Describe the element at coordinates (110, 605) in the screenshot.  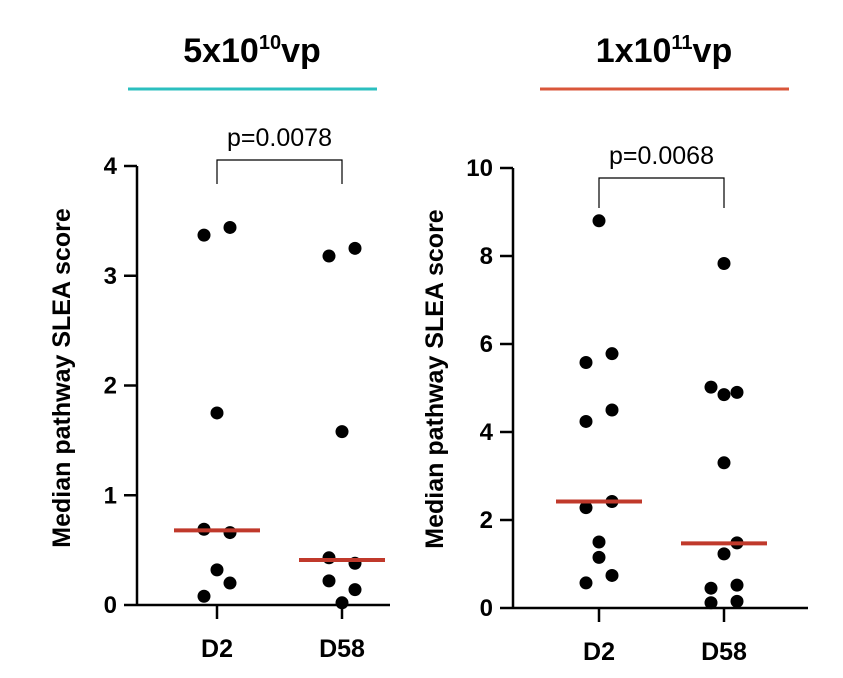
I see `panel-1-y-tick-label: 0` at that location.